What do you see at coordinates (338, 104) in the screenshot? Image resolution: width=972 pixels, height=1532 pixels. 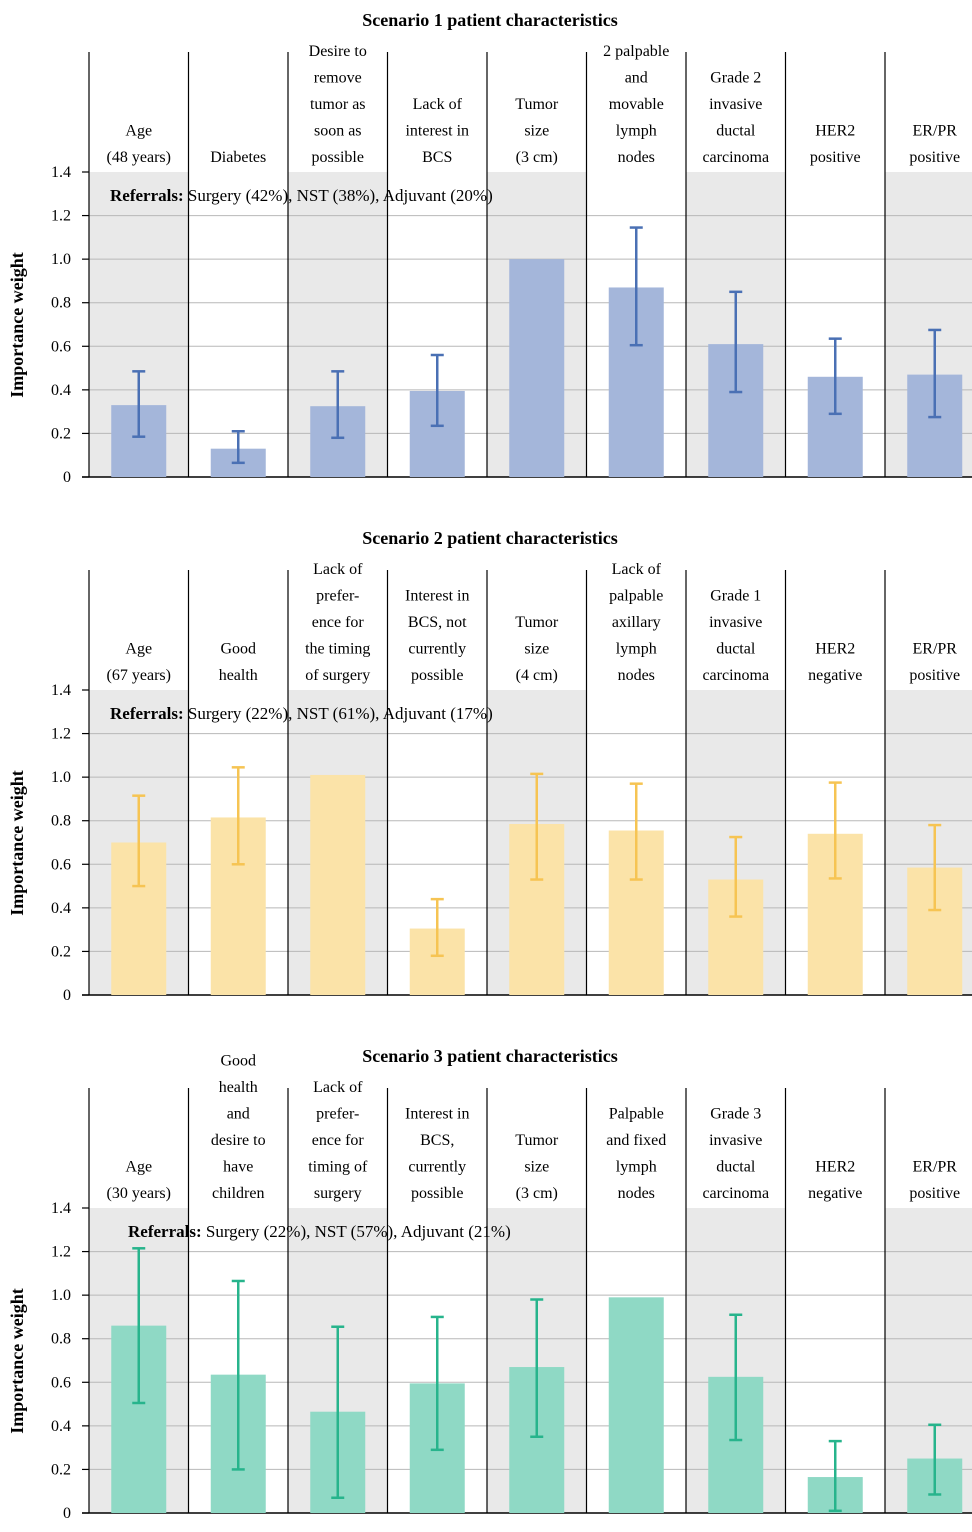 I see `category-label: Desire to remove tumor as soon as possible` at bounding box center [338, 104].